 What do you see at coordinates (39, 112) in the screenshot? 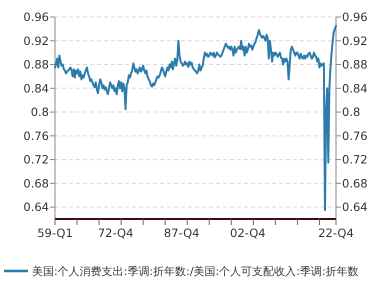
I see `y-tick-label: 0.8` at bounding box center [39, 112].